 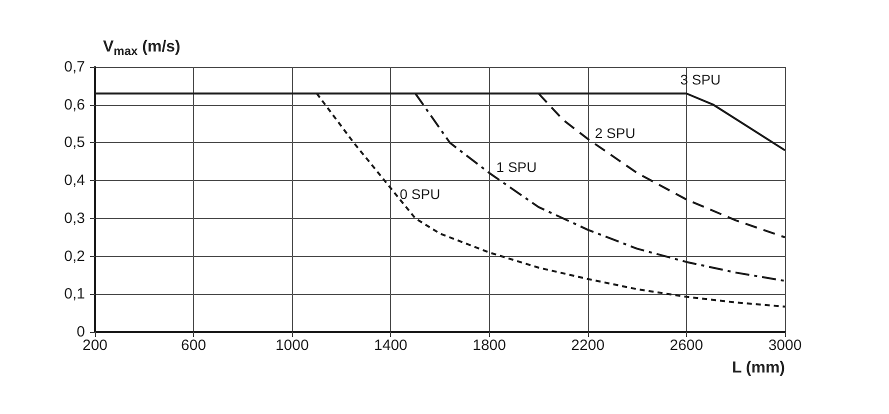 I want to click on x-tick-label: 1800, so click(x=489, y=345).